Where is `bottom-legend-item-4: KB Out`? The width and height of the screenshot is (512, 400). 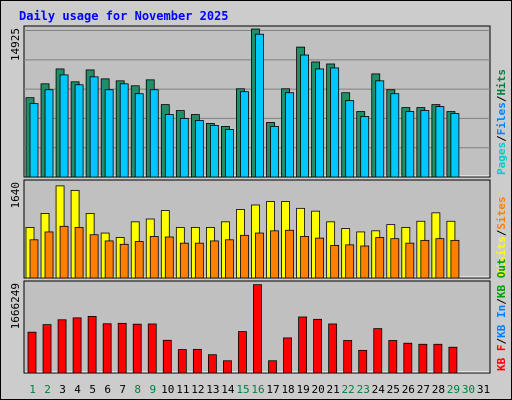
bottom-legend-item-4: KB Out is located at coordinates (501, 278).